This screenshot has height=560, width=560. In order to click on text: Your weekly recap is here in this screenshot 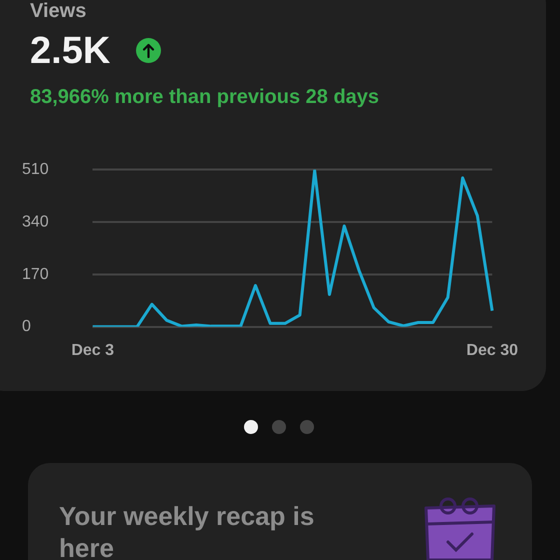, I will do `click(187, 530)`.